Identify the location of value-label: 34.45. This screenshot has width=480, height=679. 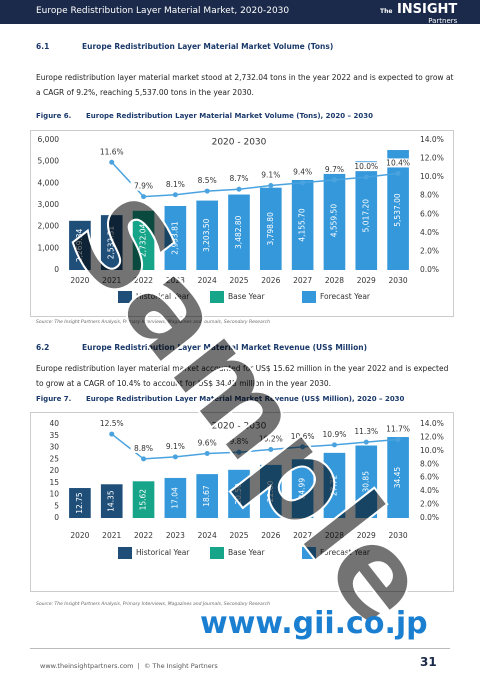
(397, 478).